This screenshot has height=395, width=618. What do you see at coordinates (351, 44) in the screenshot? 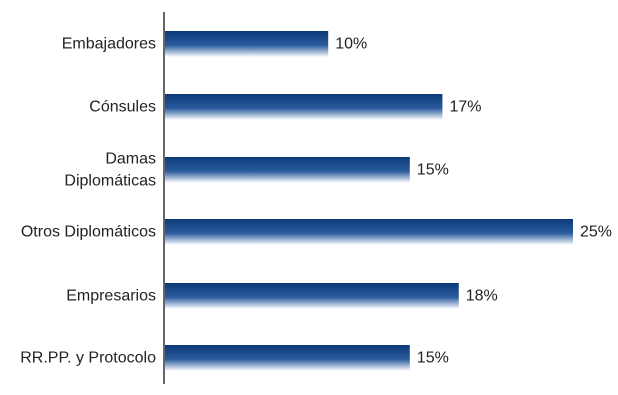
I see `value-label: 10%` at bounding box center [351, 44].